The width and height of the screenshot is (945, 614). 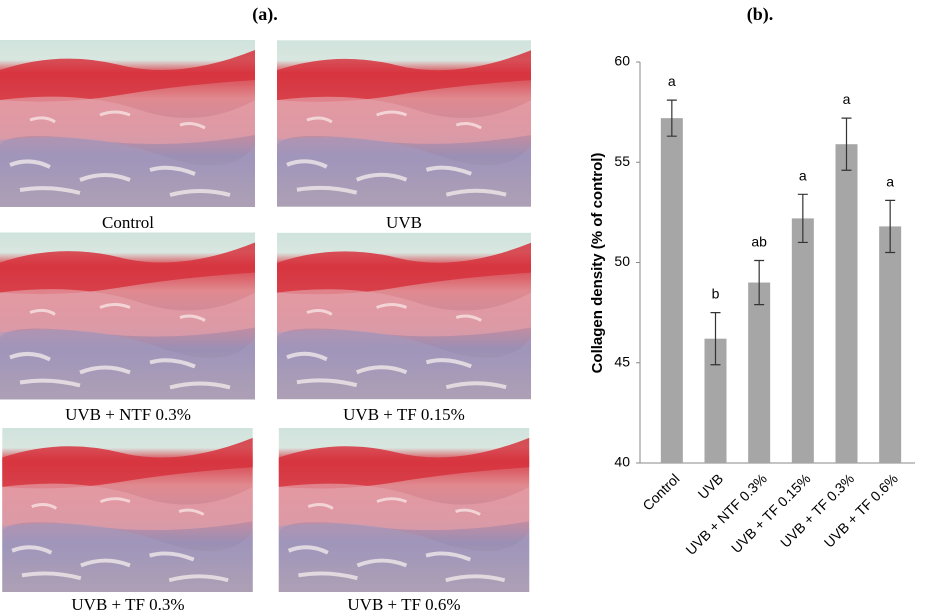 I want to click on caption: UVB + TF 0.3%, so click(x=127, y=604).